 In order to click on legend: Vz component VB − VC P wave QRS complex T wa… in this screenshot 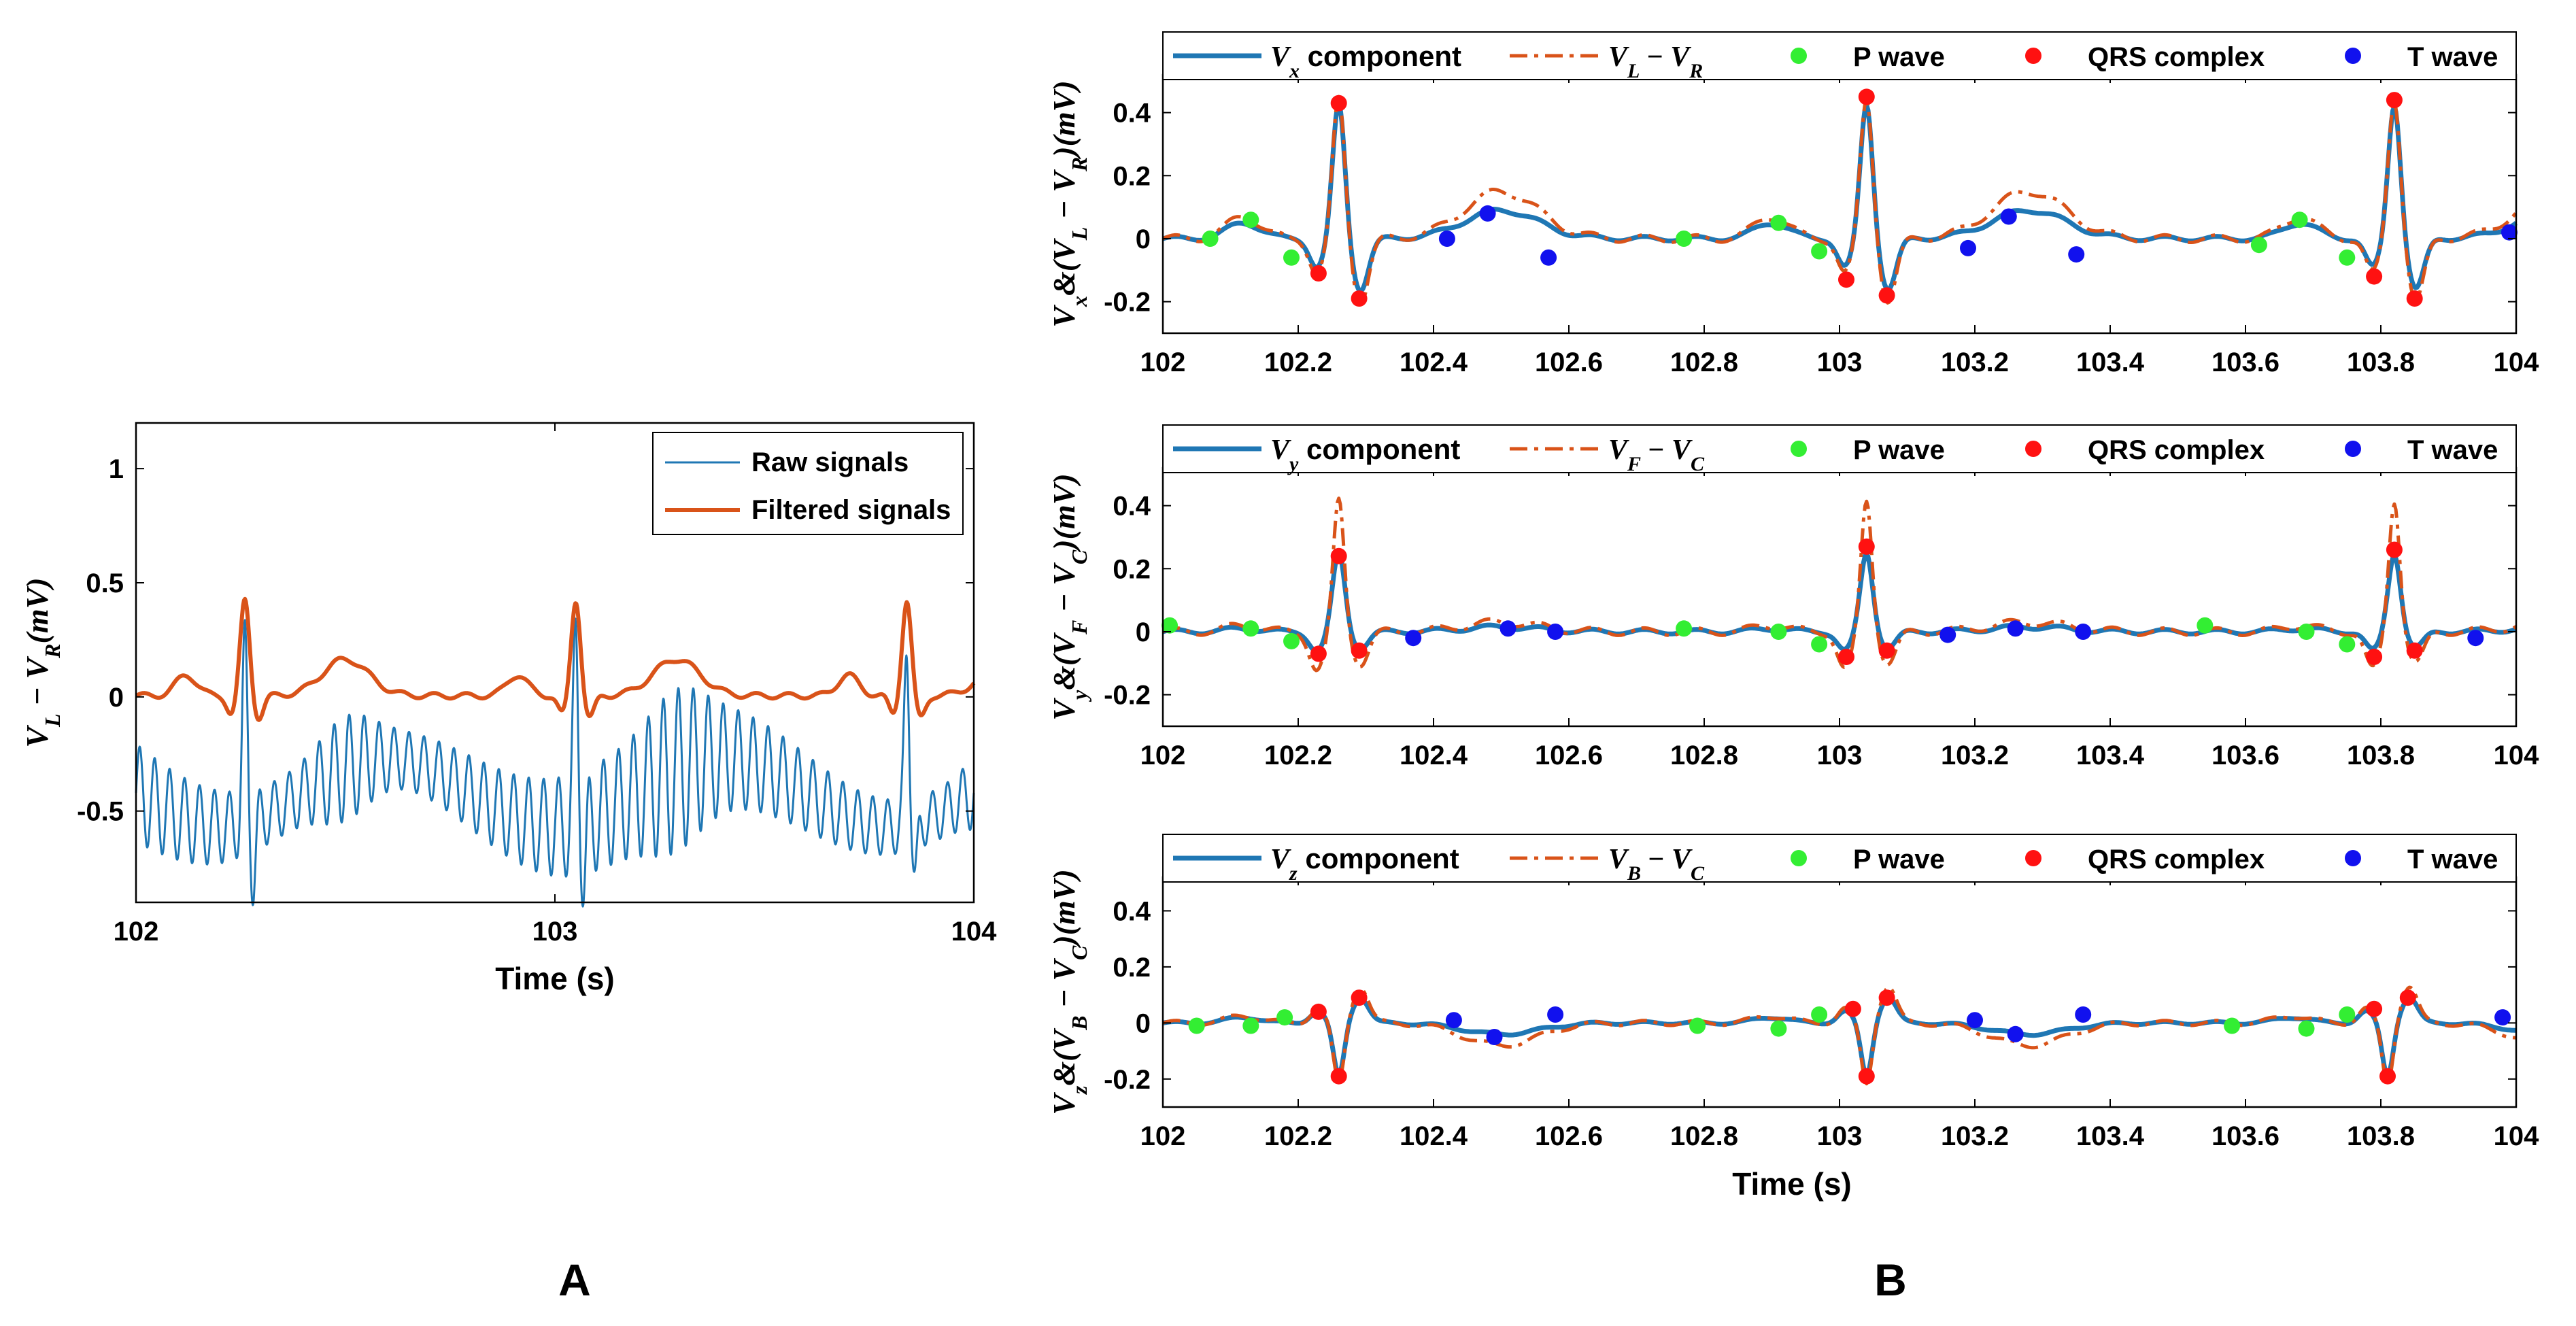, I will do `click(1839, 860)`.